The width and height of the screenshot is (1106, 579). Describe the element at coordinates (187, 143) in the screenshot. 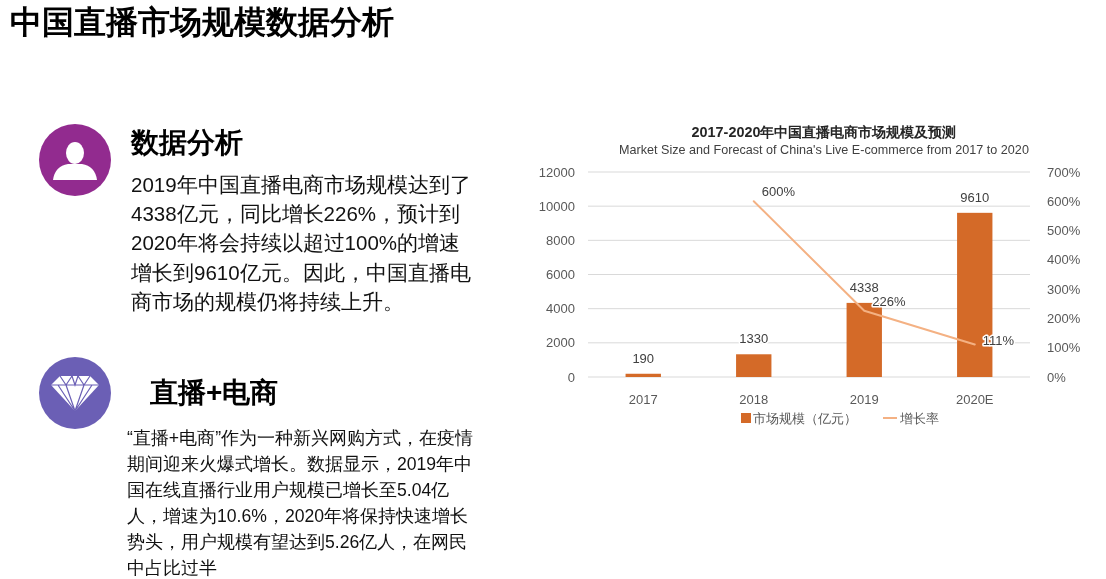

I see `text: 数据分析` at that location.